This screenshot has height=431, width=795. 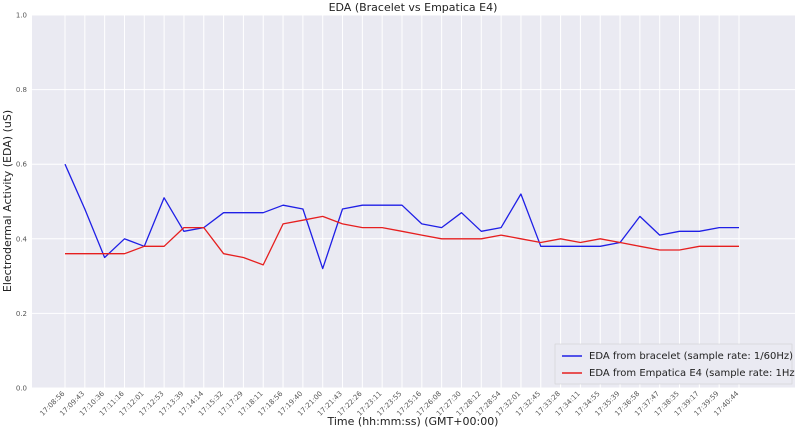 I want to click on y-tick-label: 0.4, so click(x=22, y=239).